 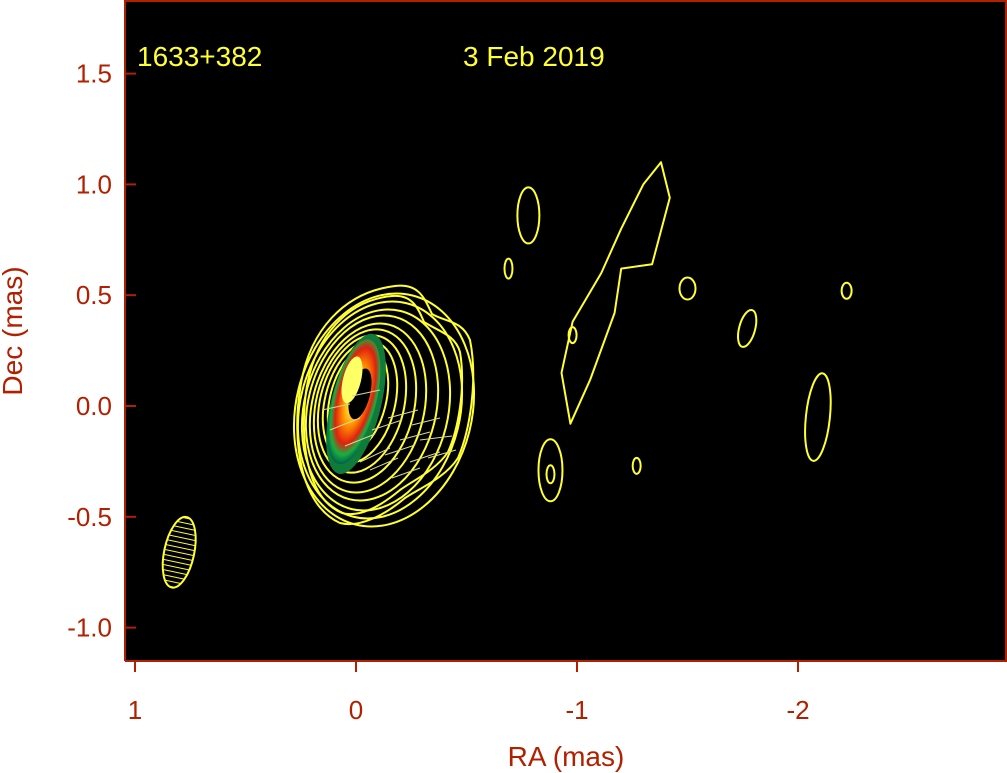 What do you see at coordinates (469, 693) in the screenshot?
I see `x-axis-ticks: 1 0 -1 -2` at bounding box center [469, 693].